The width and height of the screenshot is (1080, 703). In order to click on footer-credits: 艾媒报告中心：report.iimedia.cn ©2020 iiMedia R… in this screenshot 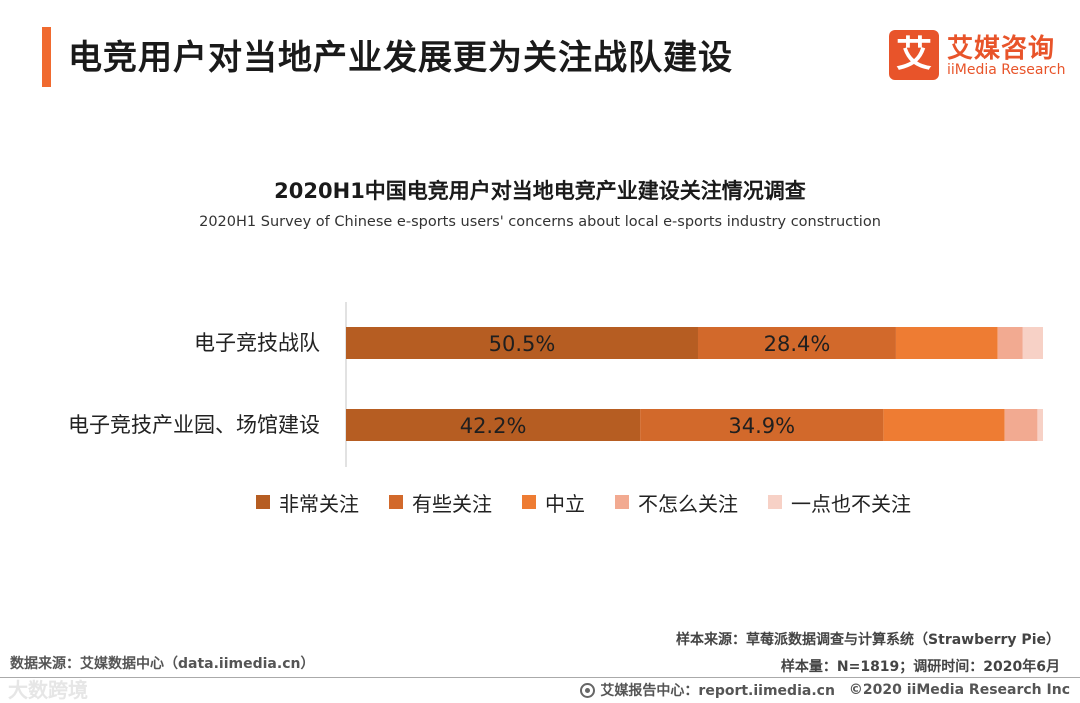, I will do `click(825, 690)`.